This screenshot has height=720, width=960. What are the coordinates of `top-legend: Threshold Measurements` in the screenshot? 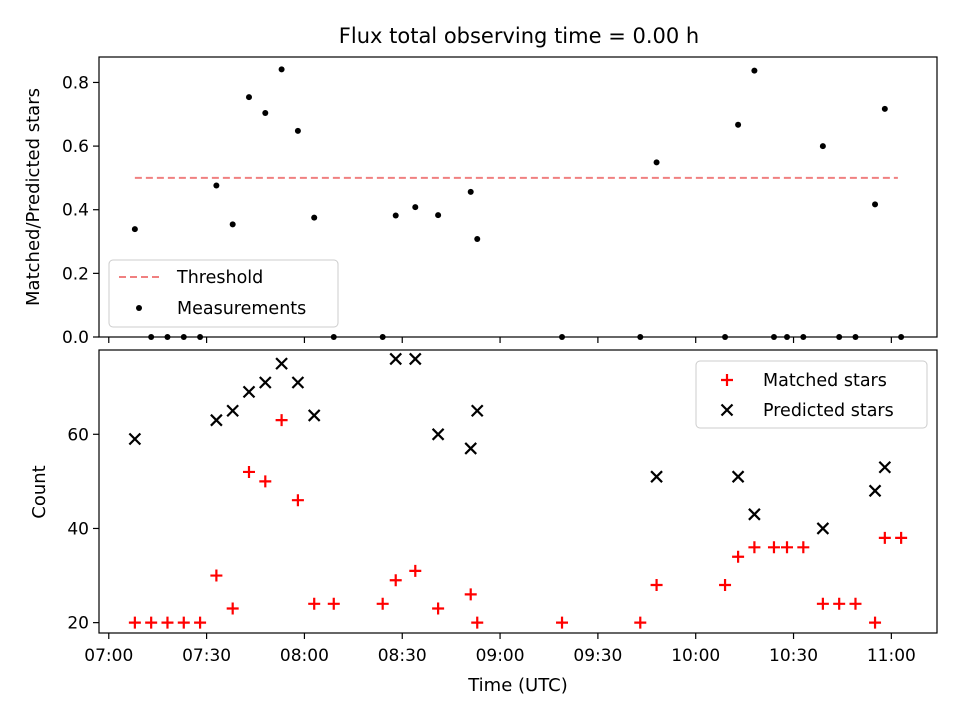 It's located at (223, 293).